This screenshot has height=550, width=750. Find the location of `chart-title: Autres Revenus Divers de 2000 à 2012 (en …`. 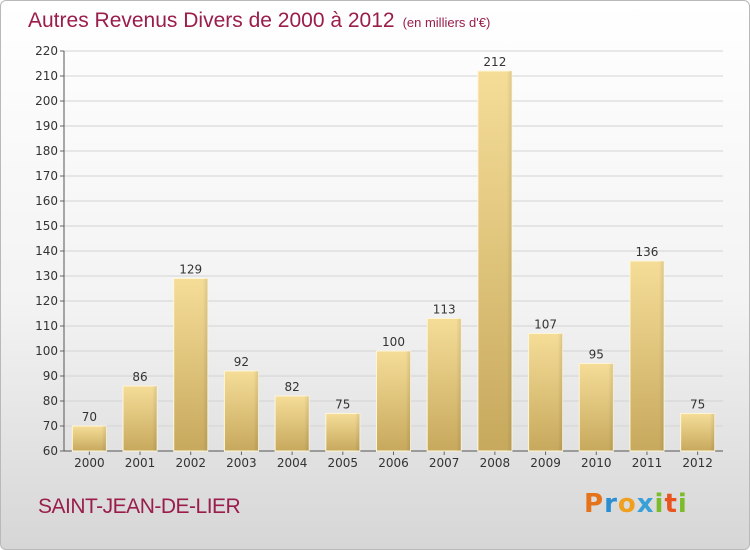

chart-title: Autres Revenus Divers de 2000 à 2012 (en … is located at coordinates (259, 21).